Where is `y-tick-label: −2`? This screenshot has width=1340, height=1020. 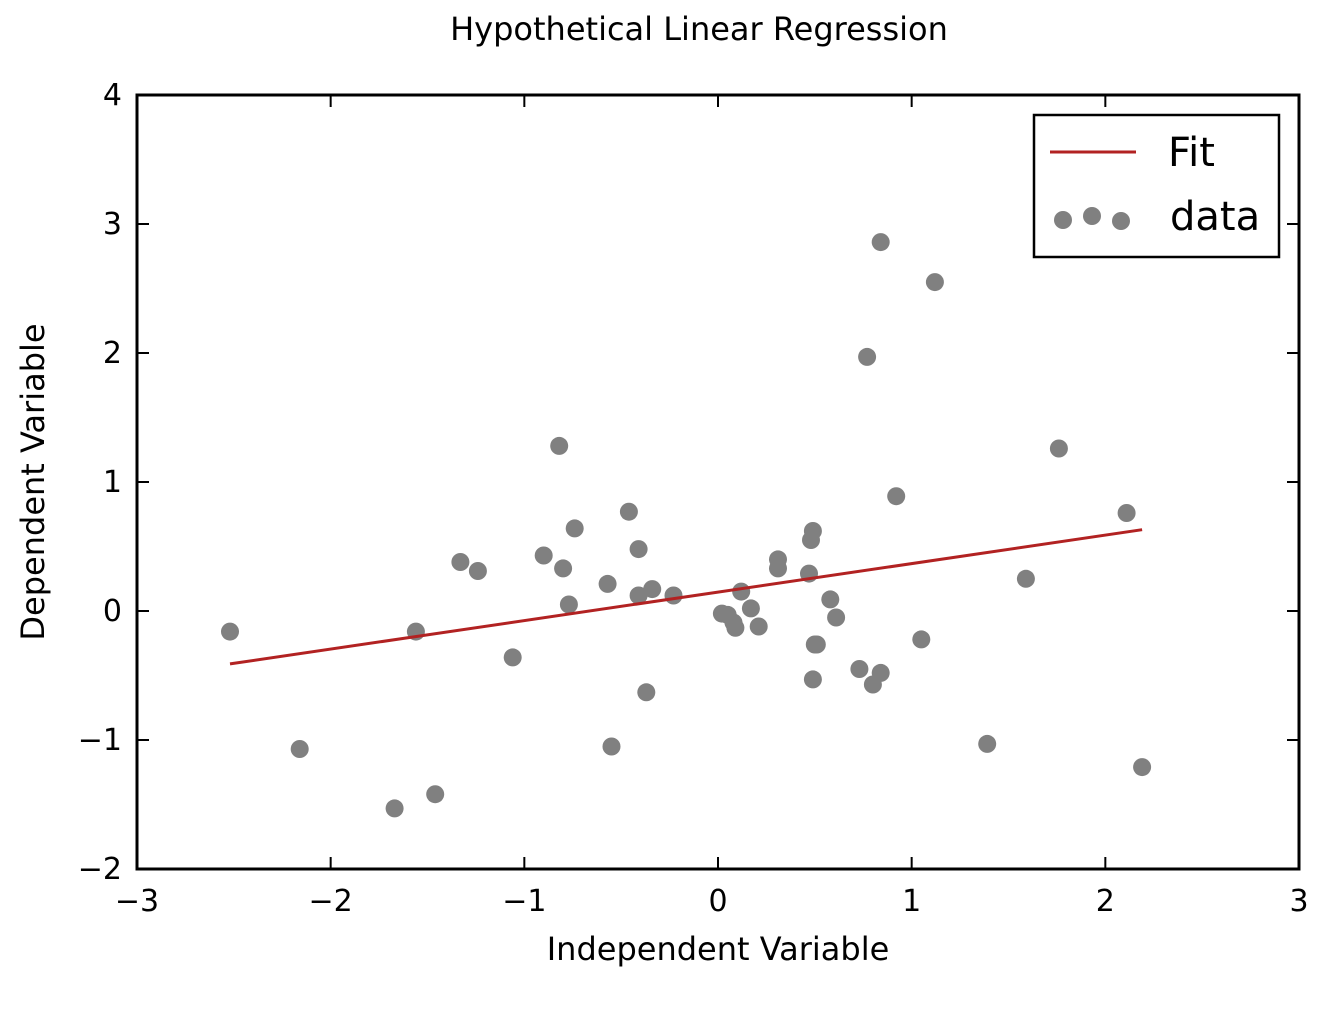
y-tick-label: −2 is located at coordinates (100, 869).